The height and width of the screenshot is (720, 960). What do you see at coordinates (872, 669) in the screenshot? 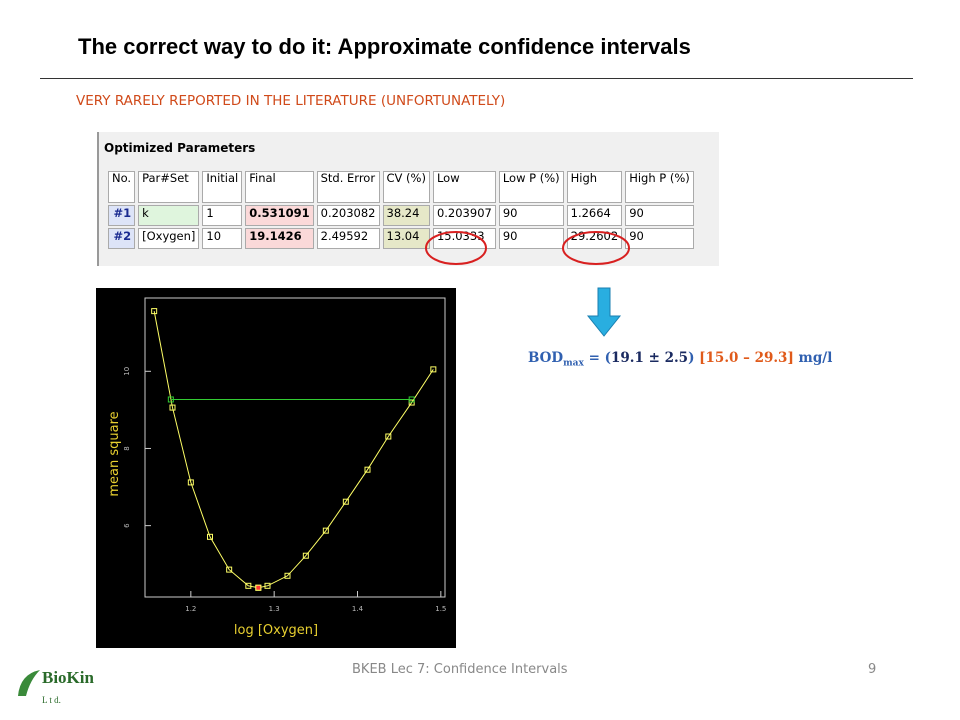
I see `page-number: 9` at bounding box center [872, 669].